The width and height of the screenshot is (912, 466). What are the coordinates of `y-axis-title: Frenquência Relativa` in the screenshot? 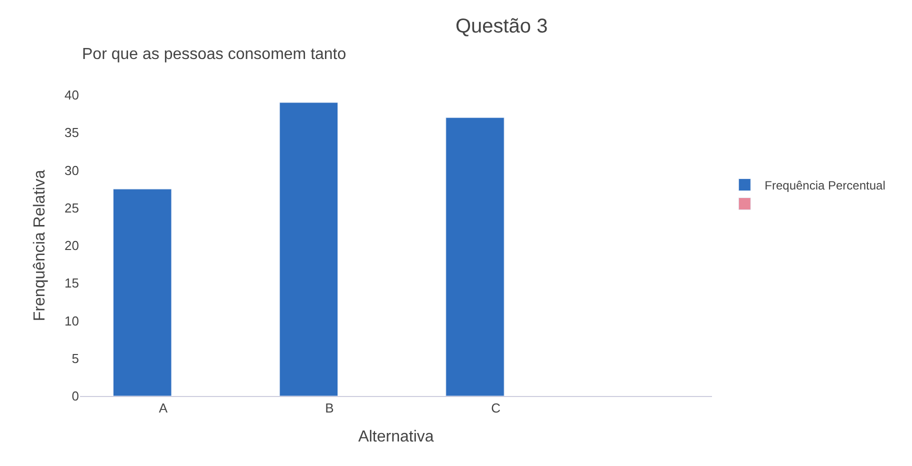 It's located at (39, 246).